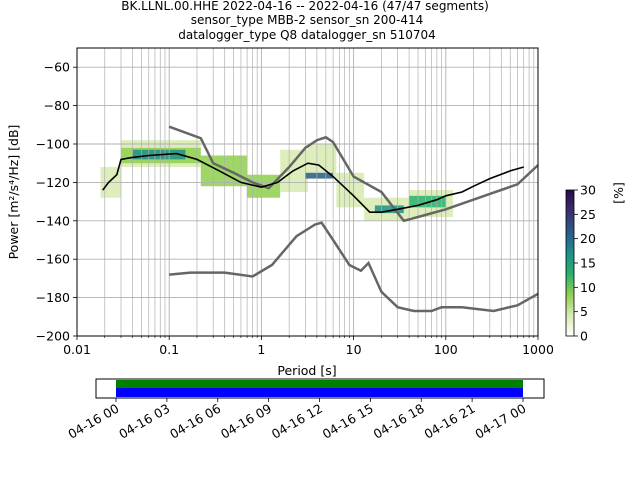 This screenshot has width=640, height=484. Describe the element at coordinates (57, 105) in the screenshot. I see `y-tick-label: −80` at that location.